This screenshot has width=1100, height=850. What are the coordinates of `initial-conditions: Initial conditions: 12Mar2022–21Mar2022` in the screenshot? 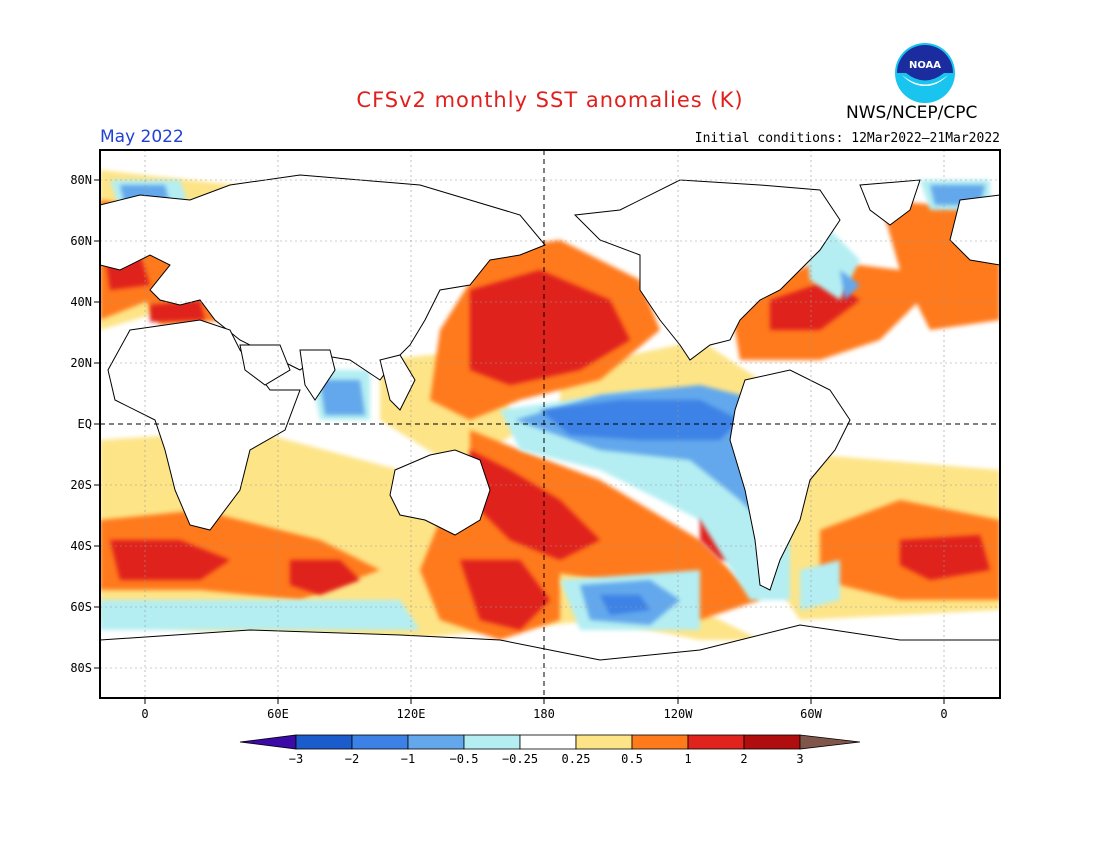 It's located at (847, 138).